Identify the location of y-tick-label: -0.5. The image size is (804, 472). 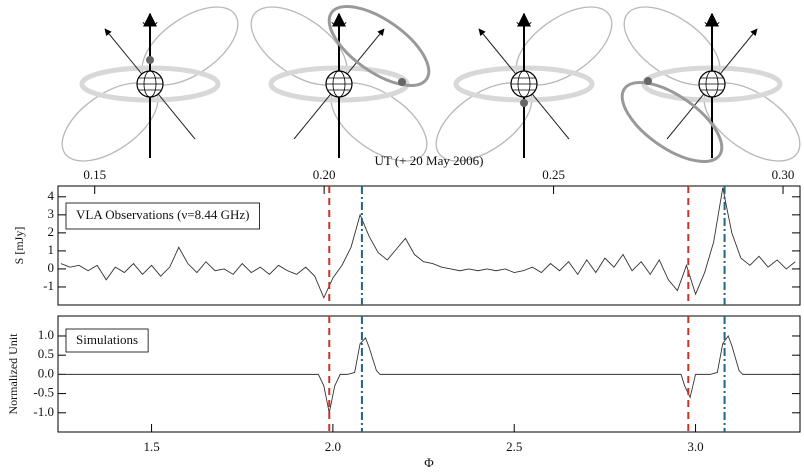
(43, 392).